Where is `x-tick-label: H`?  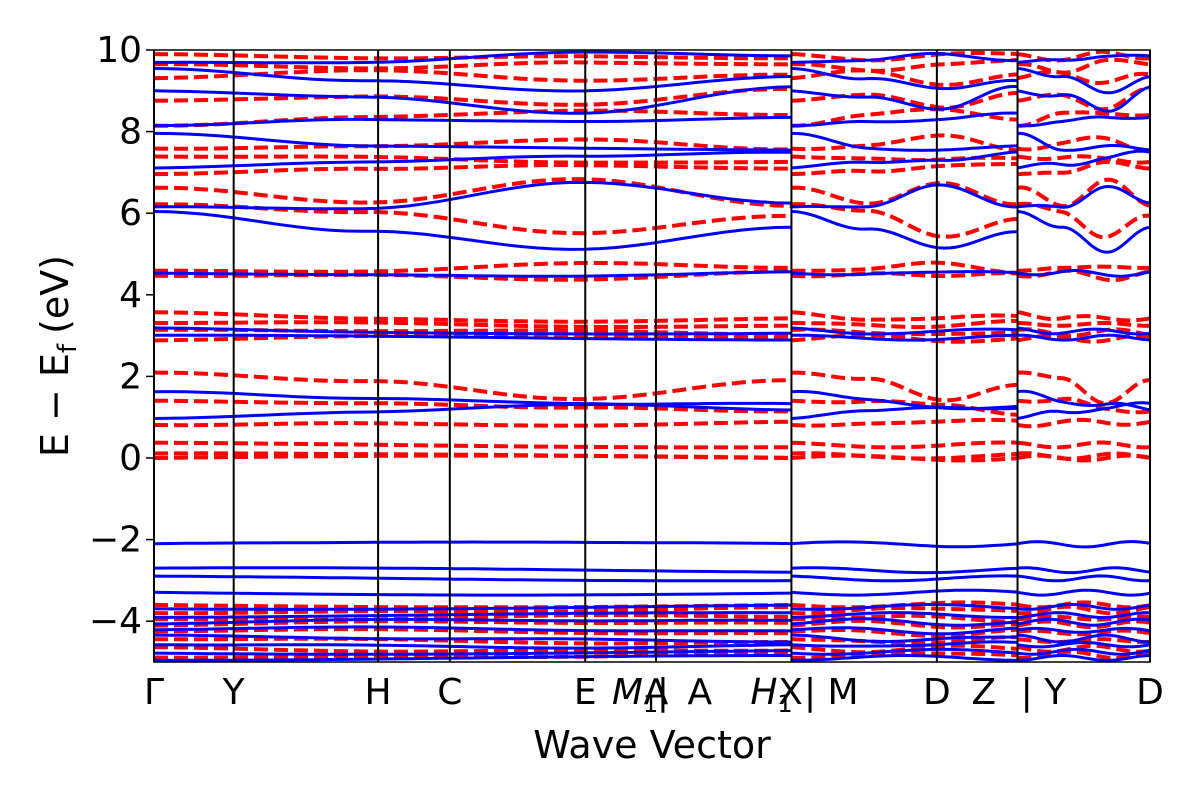
x-tick-label: H is located at coordinates (378, 692).